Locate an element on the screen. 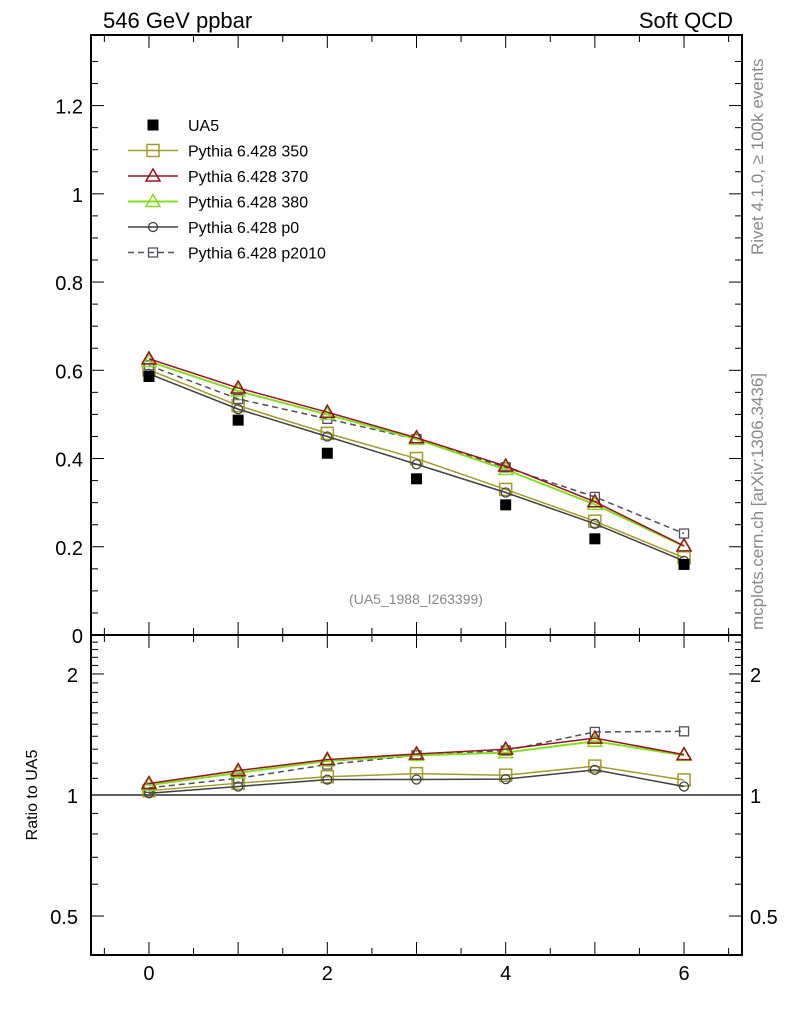 The image size is (786, 1024). legend-label: Pythia 6.428 350 is located at coordinates (248, 152).